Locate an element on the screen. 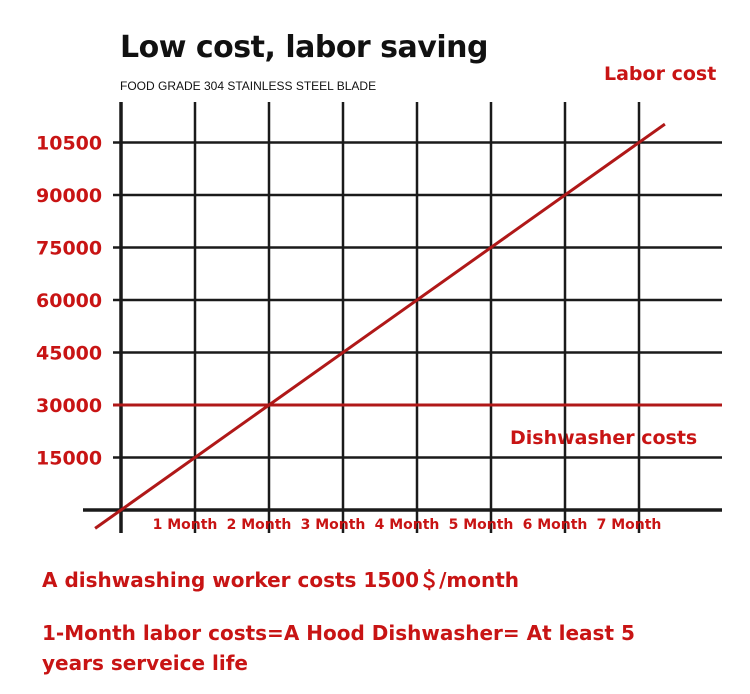 The height and width of the screenshot is (694, 750). x-tick-label: 5 Month is located at coordinates (481, 525).